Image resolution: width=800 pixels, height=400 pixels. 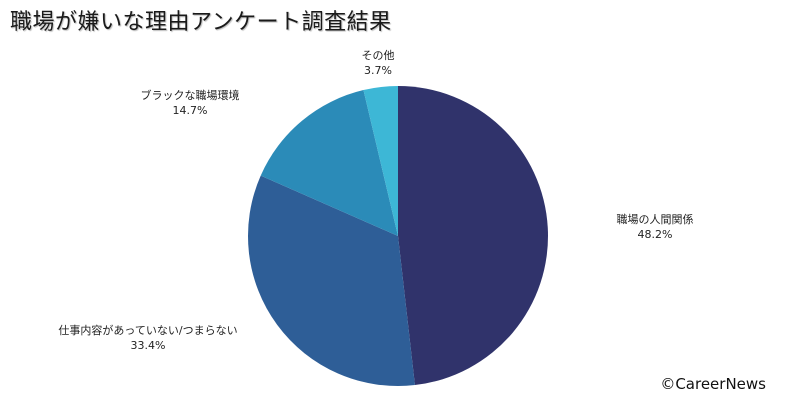 I want to click on label-pct: 3.7%, so click(x=378, y=70).